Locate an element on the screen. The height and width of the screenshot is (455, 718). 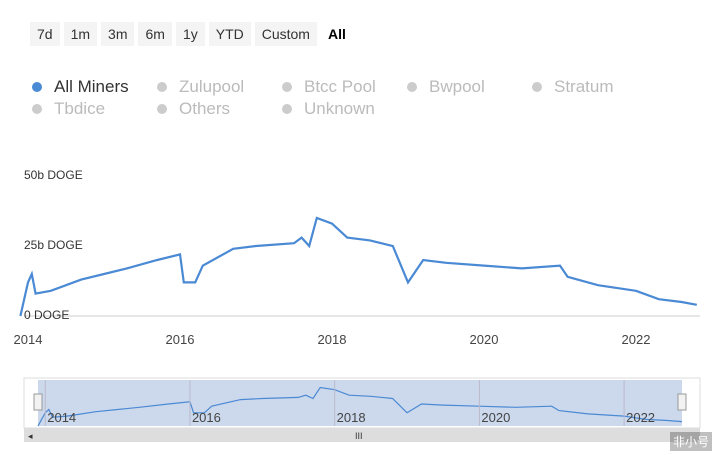
navigator-selection is located at coordinates (360, 403).